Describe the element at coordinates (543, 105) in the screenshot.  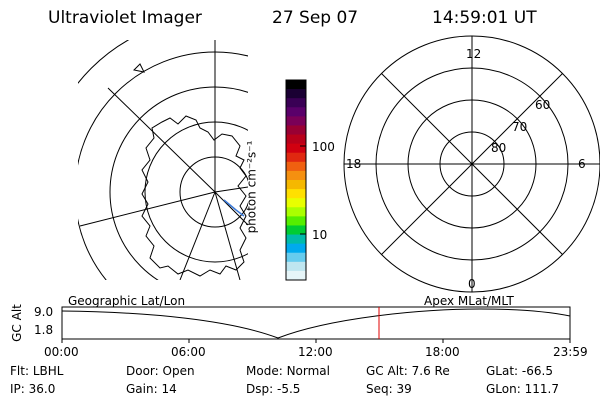
I see `mlat-label-60: 60` at that location.